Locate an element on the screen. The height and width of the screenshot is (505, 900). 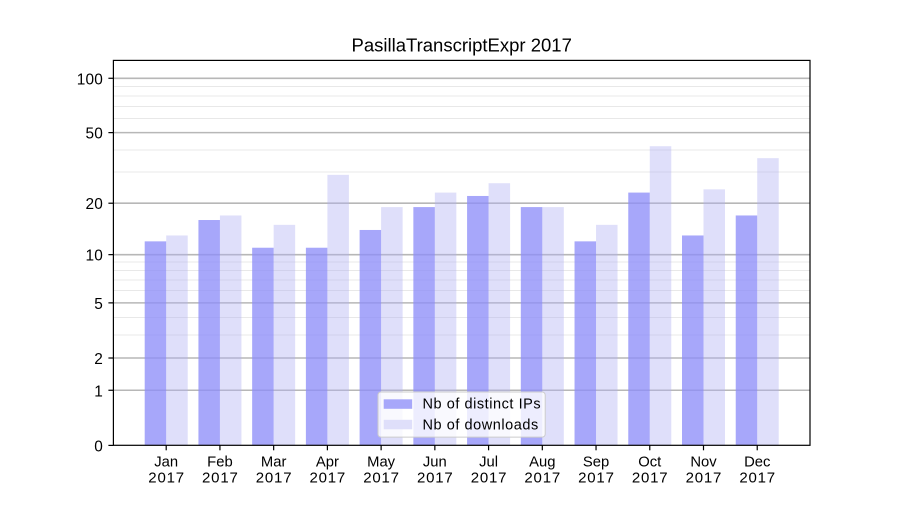
svg-text: Mar is located at coordinates (274, 463).